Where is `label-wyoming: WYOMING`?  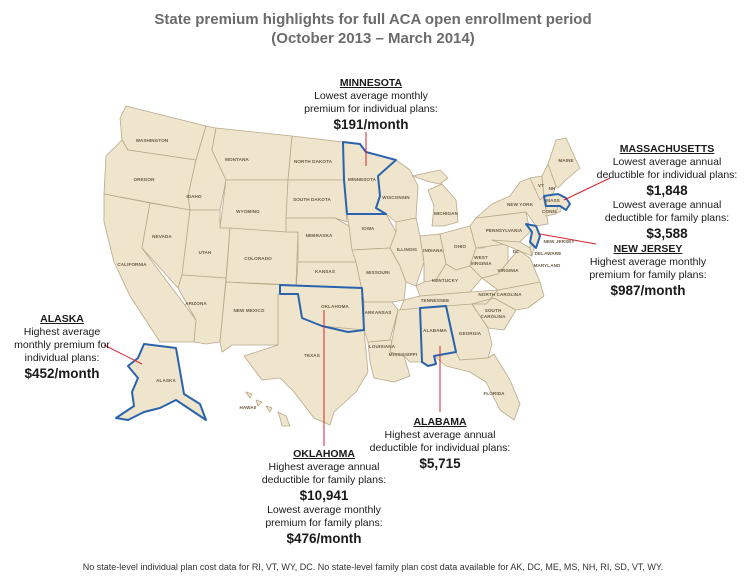
label-wyoming: WYOMING is located at coordinates (248, 211).